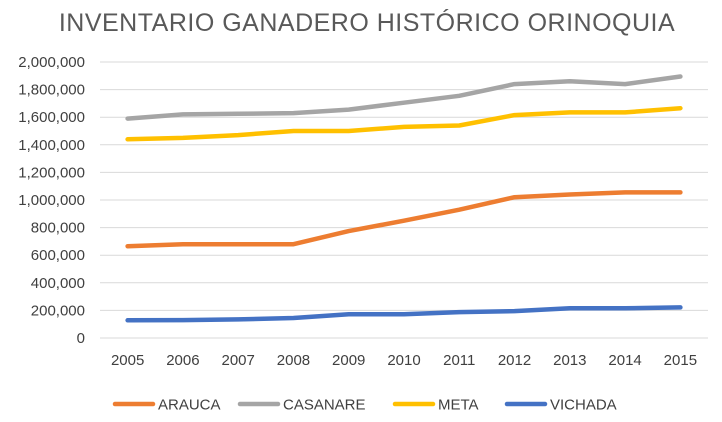 Image resolution: width=722 pixels, height=422 pixels. I want to click on x-tick-label: 2006, so click(182, 360).